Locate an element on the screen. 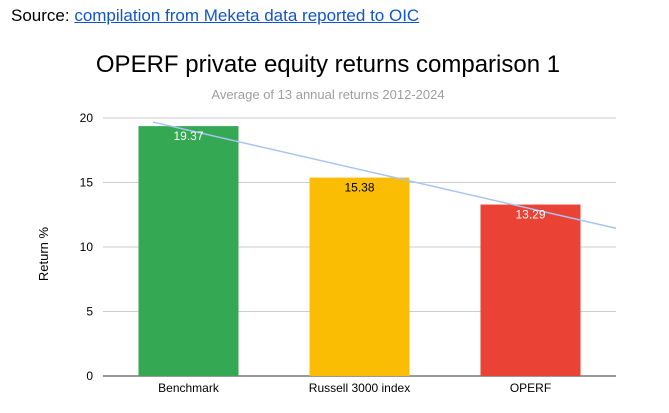 This screenshot has width=669, height=413. y-tick-label: 5 is located at coordinates (89, 312).